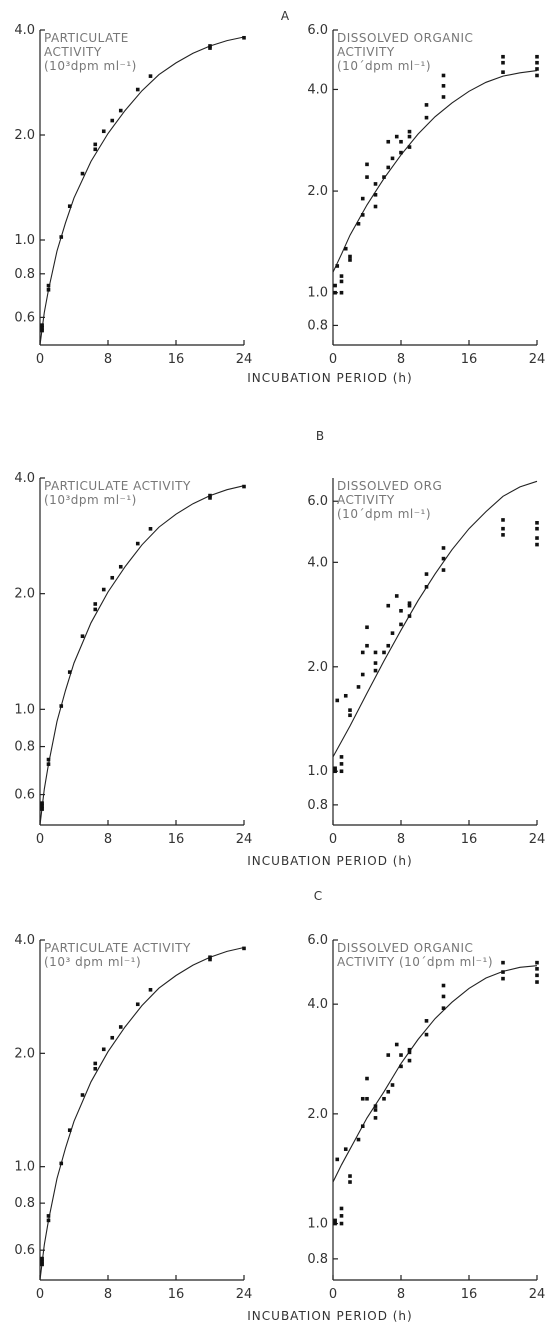 The width and height of the screenshot is (547, 1328). What do you see at coordinates (285, 16) in the screenshot?
I see `panel-letter: A` at bounding box center [285, 16].